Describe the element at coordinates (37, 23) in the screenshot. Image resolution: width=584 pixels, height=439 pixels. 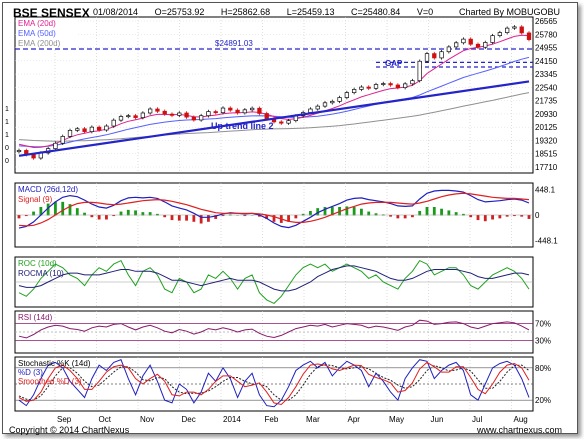
I see `price-legend-item: EMA (20d)` at that location.